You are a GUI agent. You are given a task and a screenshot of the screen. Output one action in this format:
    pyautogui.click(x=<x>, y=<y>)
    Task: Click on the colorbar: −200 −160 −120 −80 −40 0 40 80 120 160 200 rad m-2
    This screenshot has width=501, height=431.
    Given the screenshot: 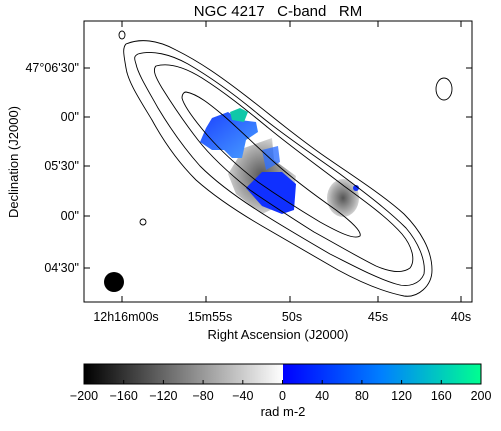 What is the action you would take?
    pyautogui.click(x=281, y=391)
    